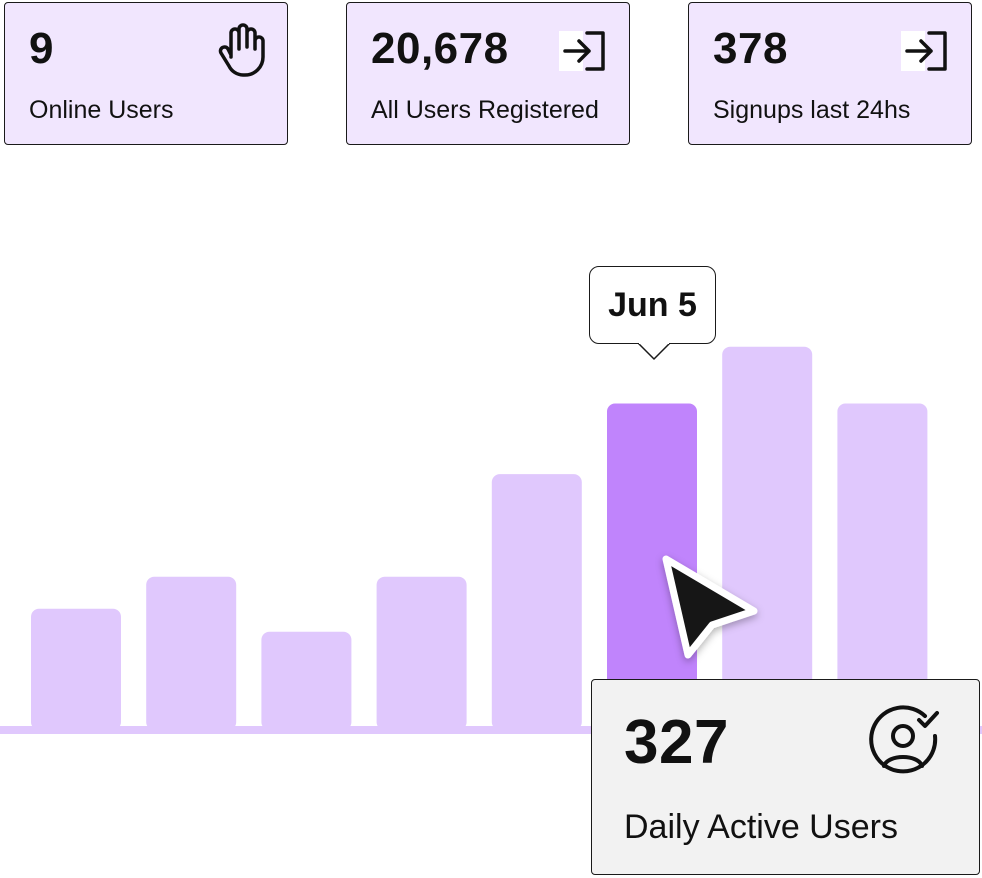  What do you see at coordinates (785, 777) in the screenshot?
I see `daily-active-users-card: 327 Daily Active Users` at bounding box center [785, 777].